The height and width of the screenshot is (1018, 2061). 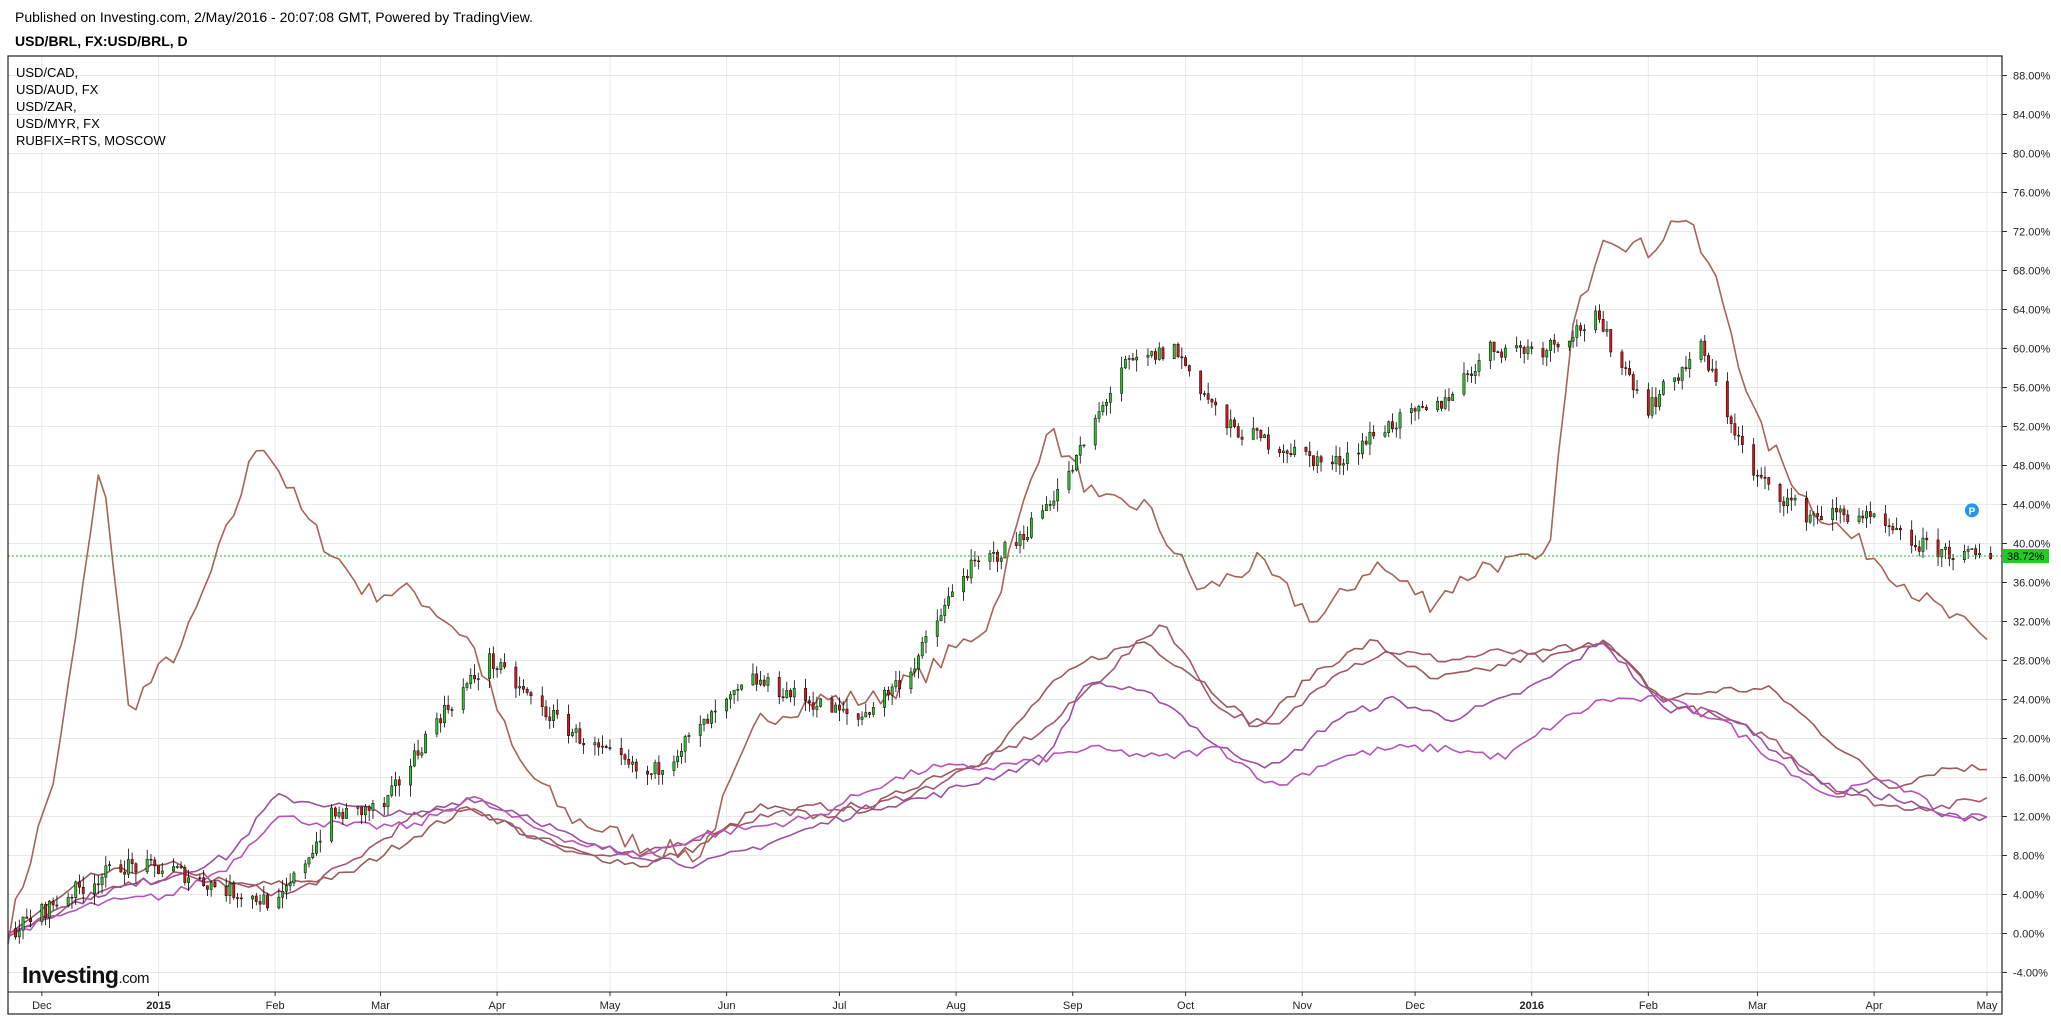 What do you see at coordinates (46, 106) in the screenshot?
I see `legend-item: USD/ZAR,` at bounding box center [46, 106].